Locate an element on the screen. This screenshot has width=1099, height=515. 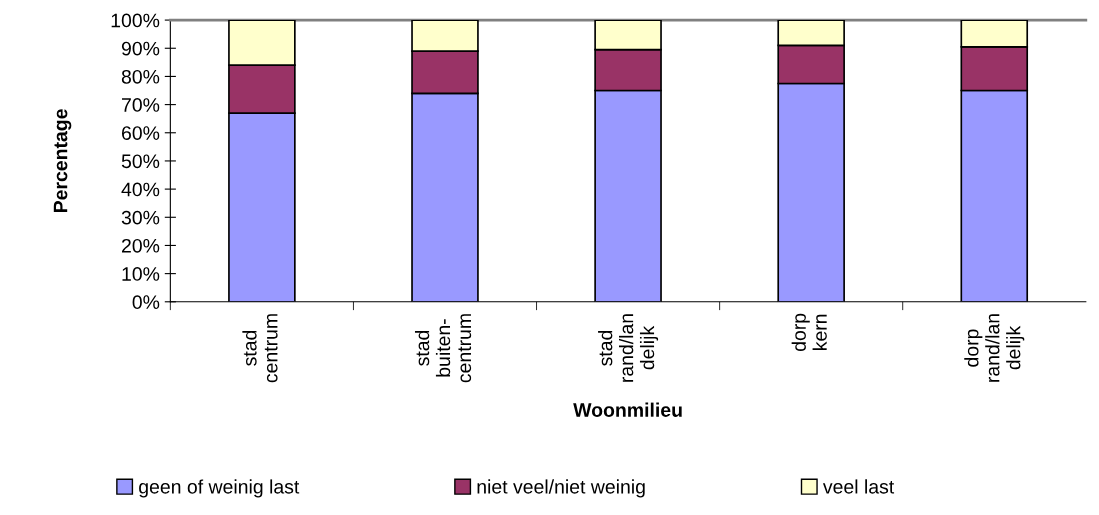
y-tick-label: 100% is located at coordinates (135, 20).